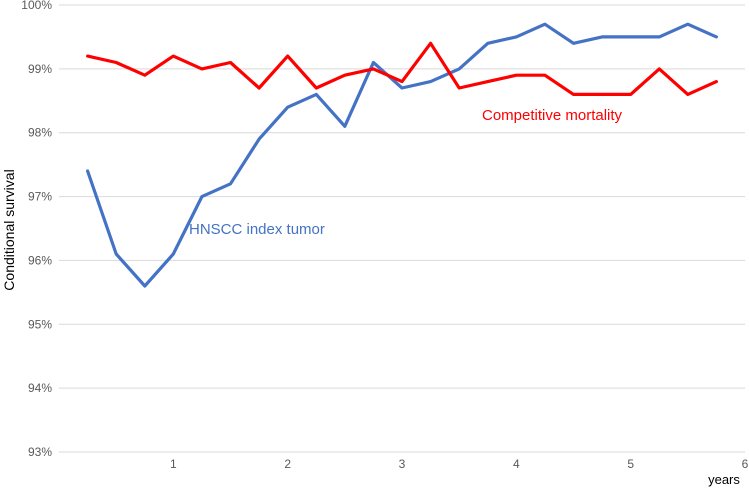  Describe the element at coordinates (745, 464) in the screenshot. I see `x-tick-label: 6` at that location.